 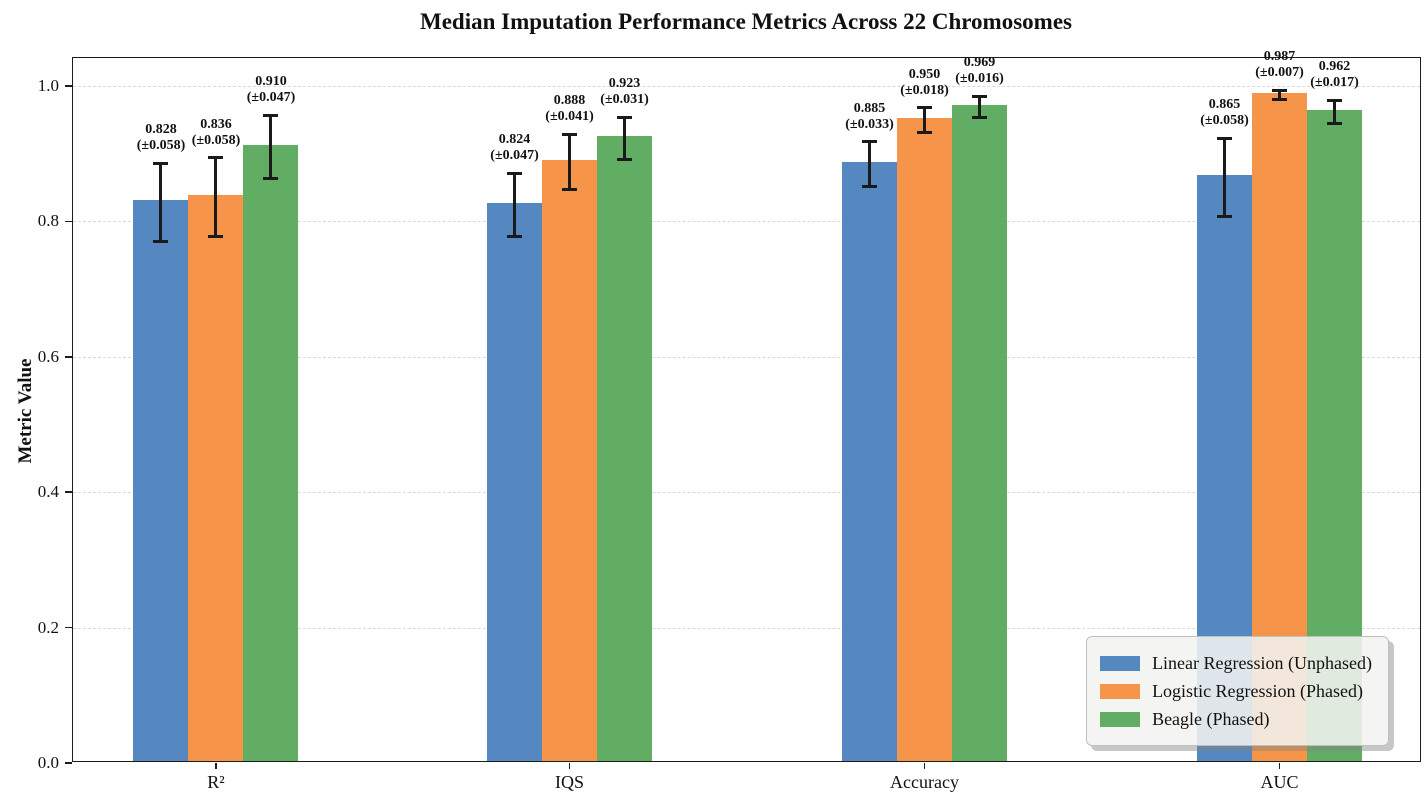 I want to click on legend-item: Beagle (Phased), so click(x=1236, y=719).